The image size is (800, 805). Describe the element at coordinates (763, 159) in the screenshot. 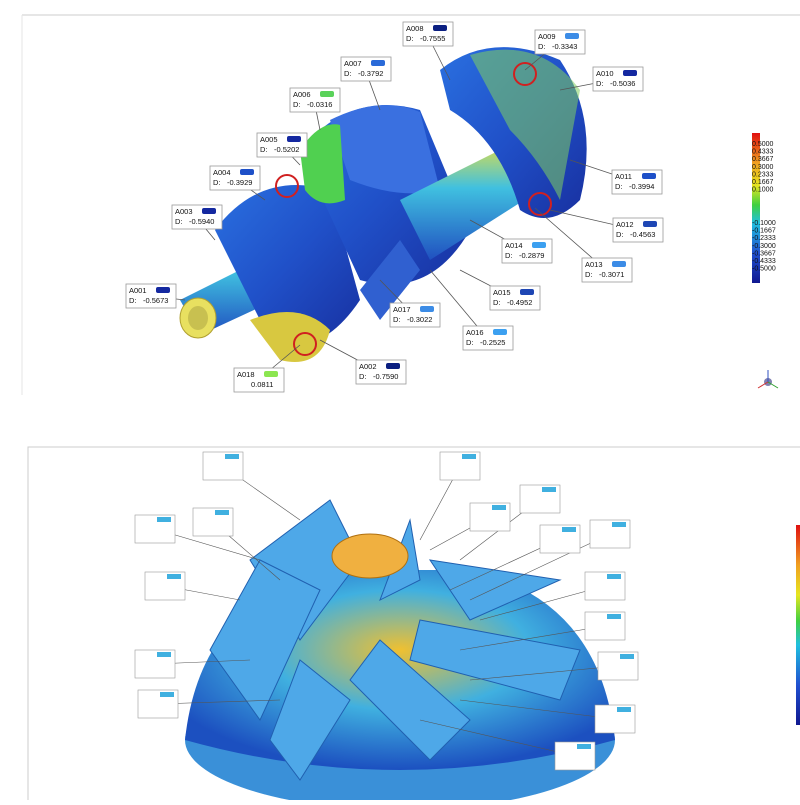

I see `legend-label: 0.3667` at that location.